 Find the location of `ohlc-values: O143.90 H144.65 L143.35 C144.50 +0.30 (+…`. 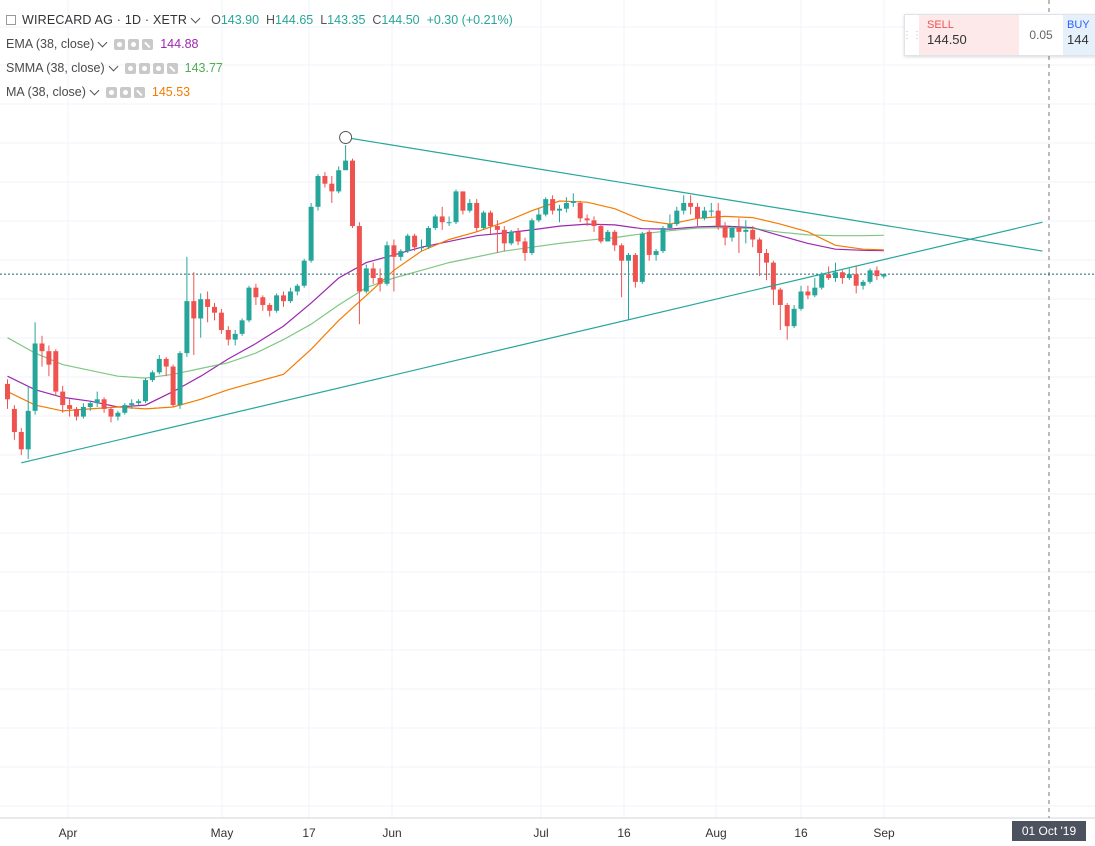

ohlc-values: O143.90 H144.65 L143.35 C144.50 +0.30 (+… is located at coordinates (362, 20).